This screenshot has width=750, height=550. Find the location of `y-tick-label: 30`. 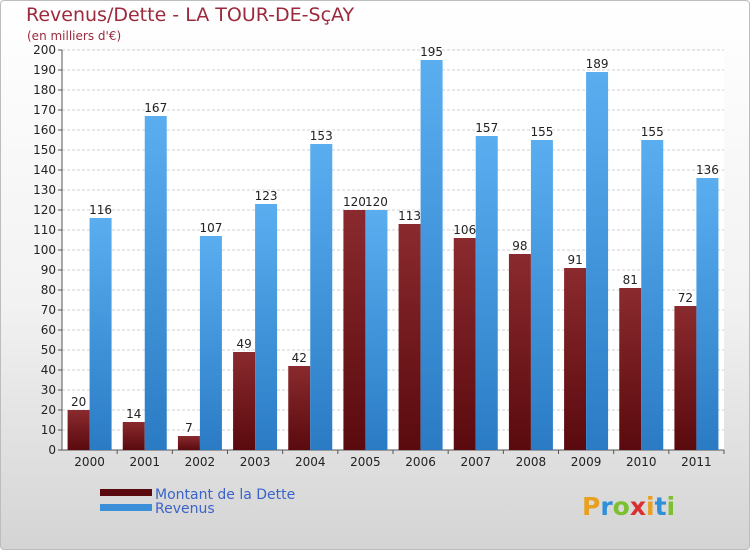

y-tick-label: 30 is located at coordinates (48, 390).